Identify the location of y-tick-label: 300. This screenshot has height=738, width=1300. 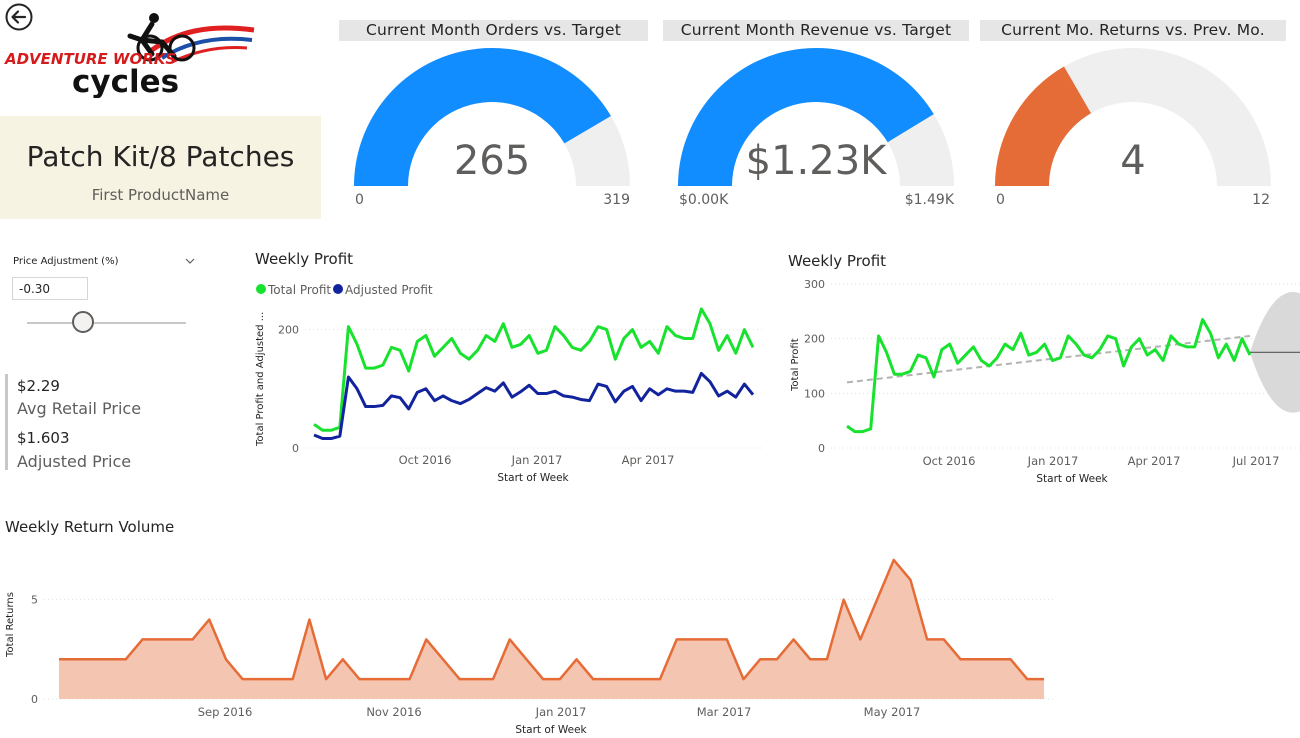
(814, 284).